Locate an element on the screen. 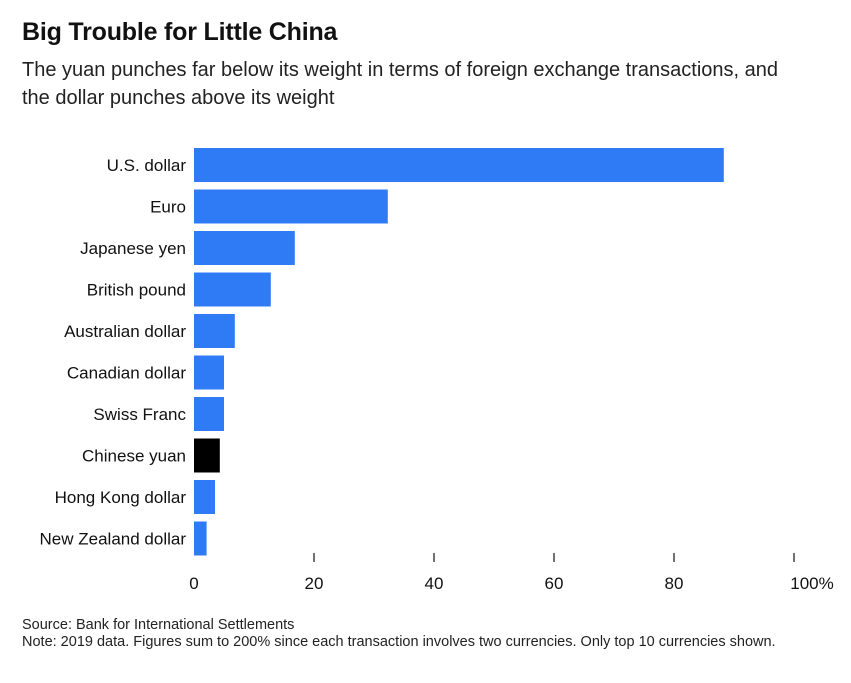 The width and height of the screenshot is (851, 683). category-label-u-s-dollar: U.S. dollar is located at coordinates (147, 165).